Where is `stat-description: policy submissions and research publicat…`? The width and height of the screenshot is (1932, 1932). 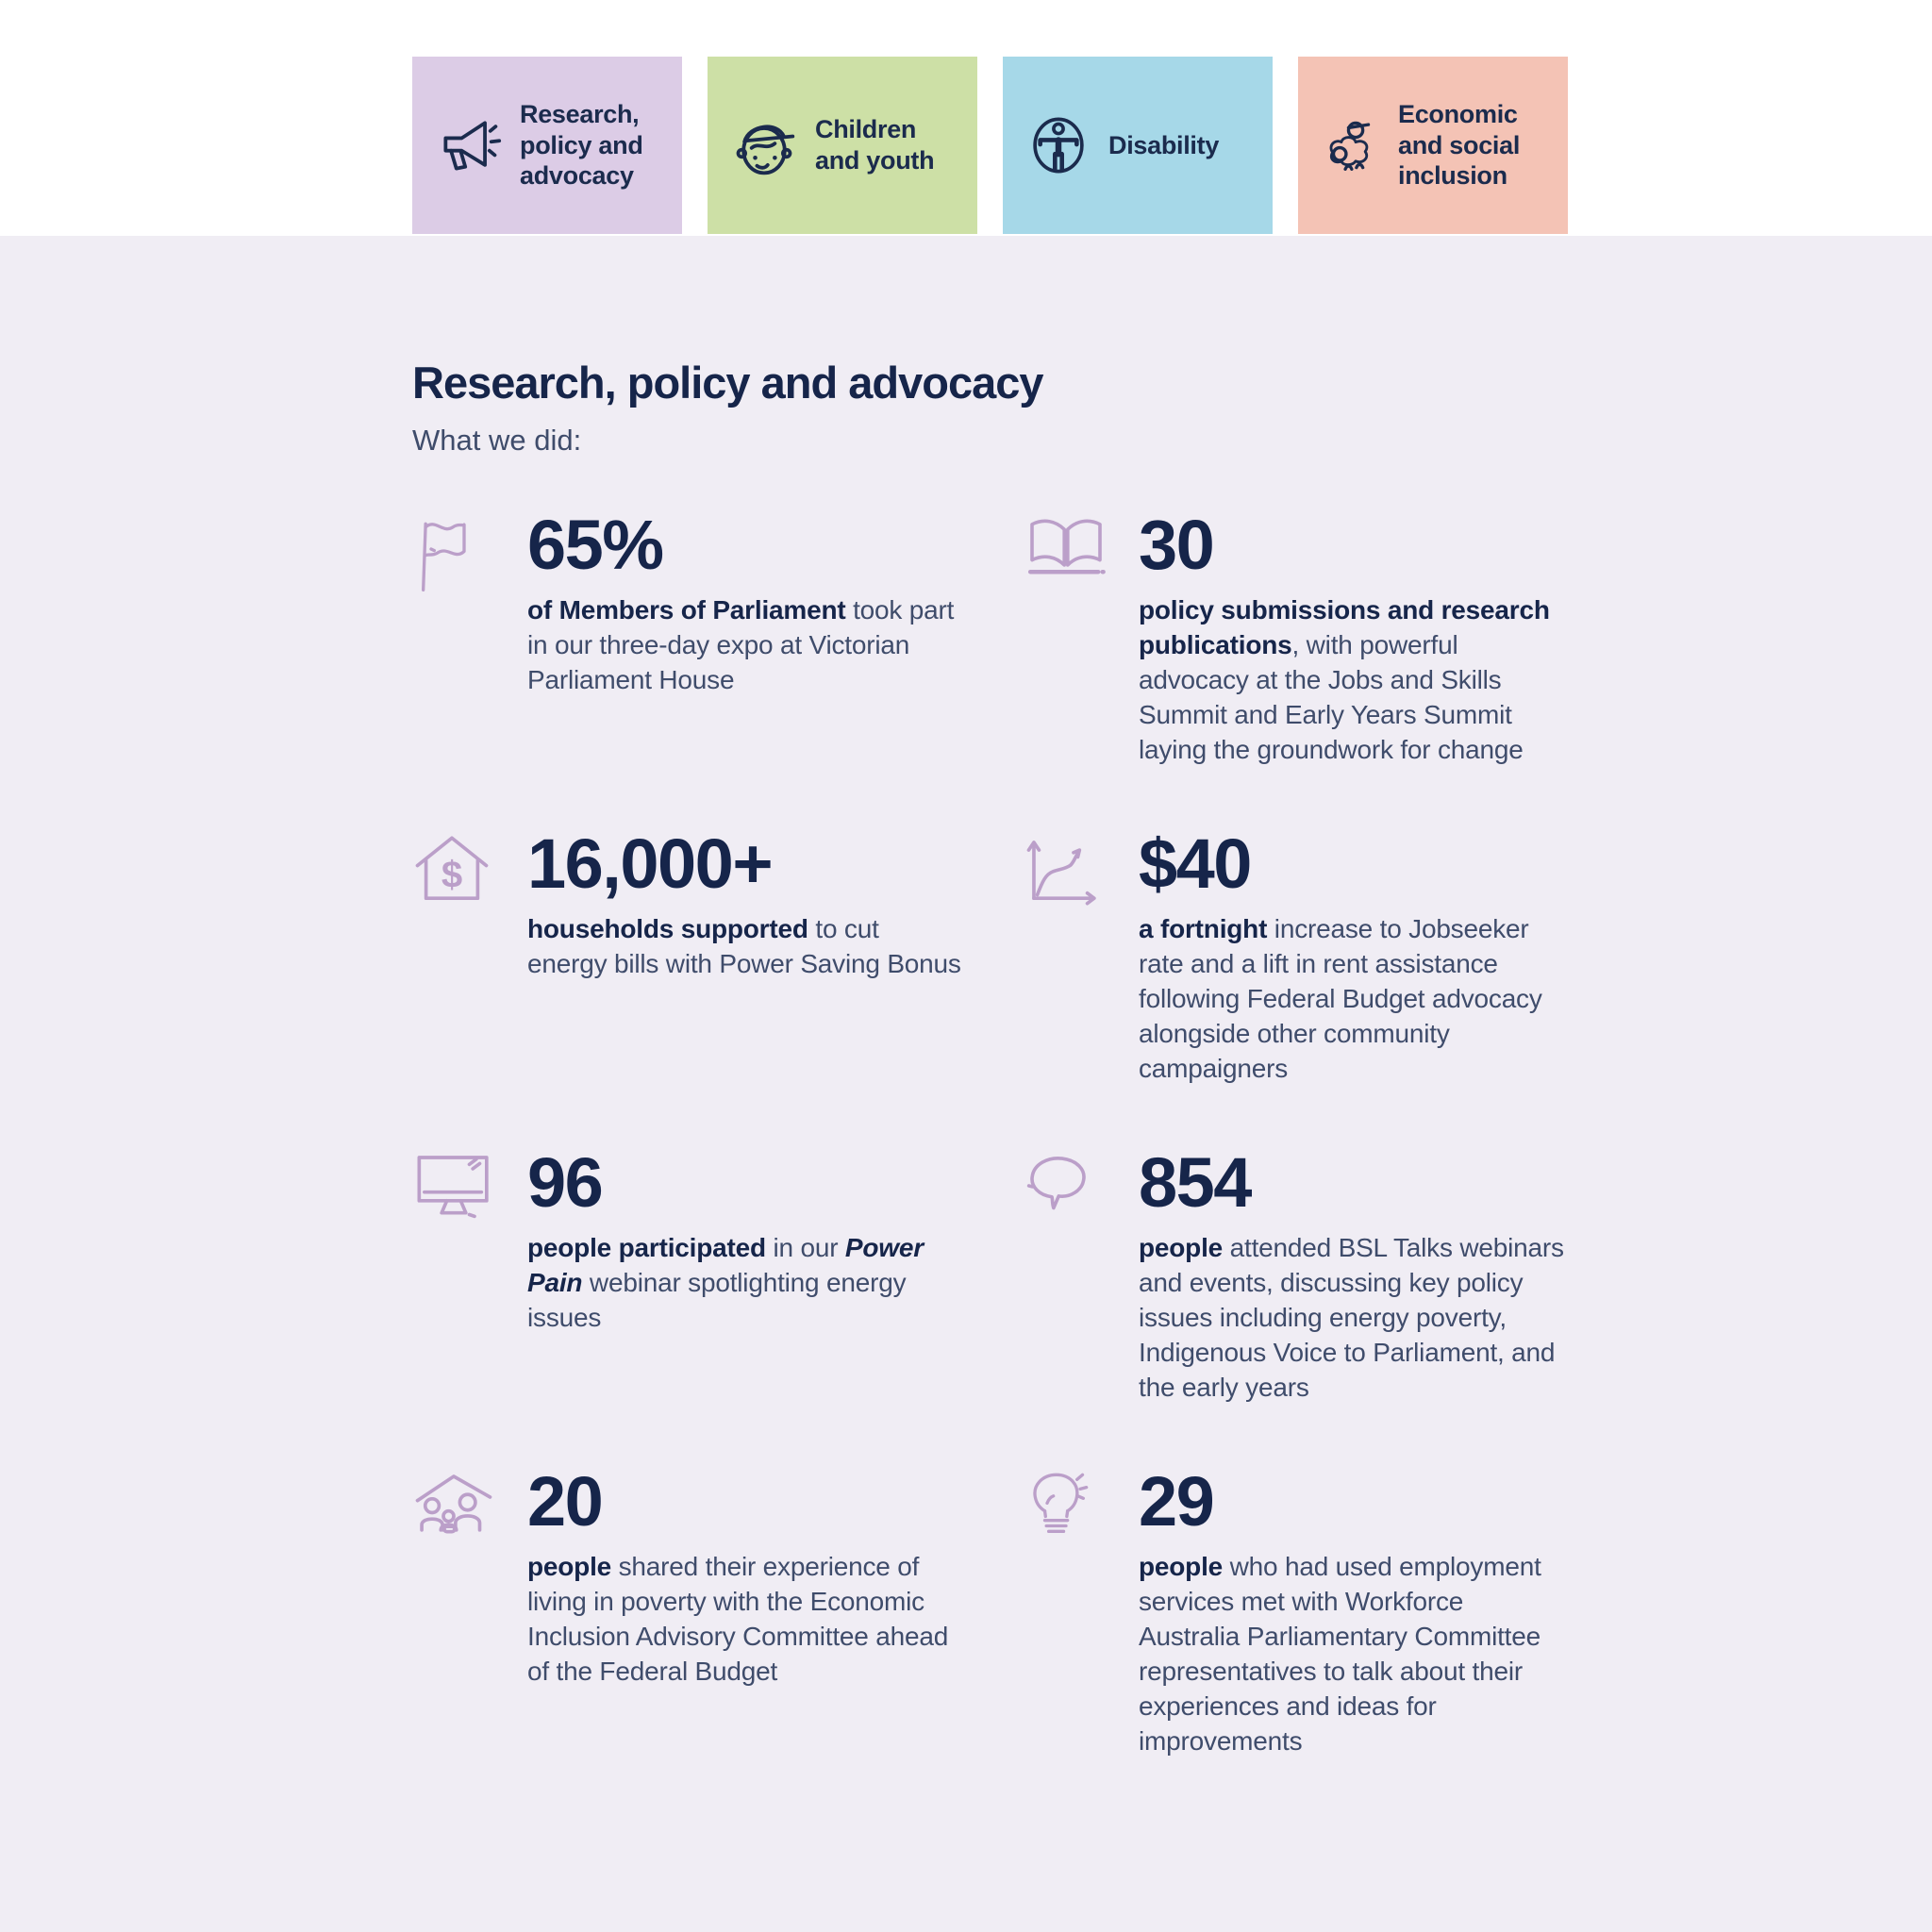 stat-description: policy submissions and research publicat… is located at coordinates (1344, 680).